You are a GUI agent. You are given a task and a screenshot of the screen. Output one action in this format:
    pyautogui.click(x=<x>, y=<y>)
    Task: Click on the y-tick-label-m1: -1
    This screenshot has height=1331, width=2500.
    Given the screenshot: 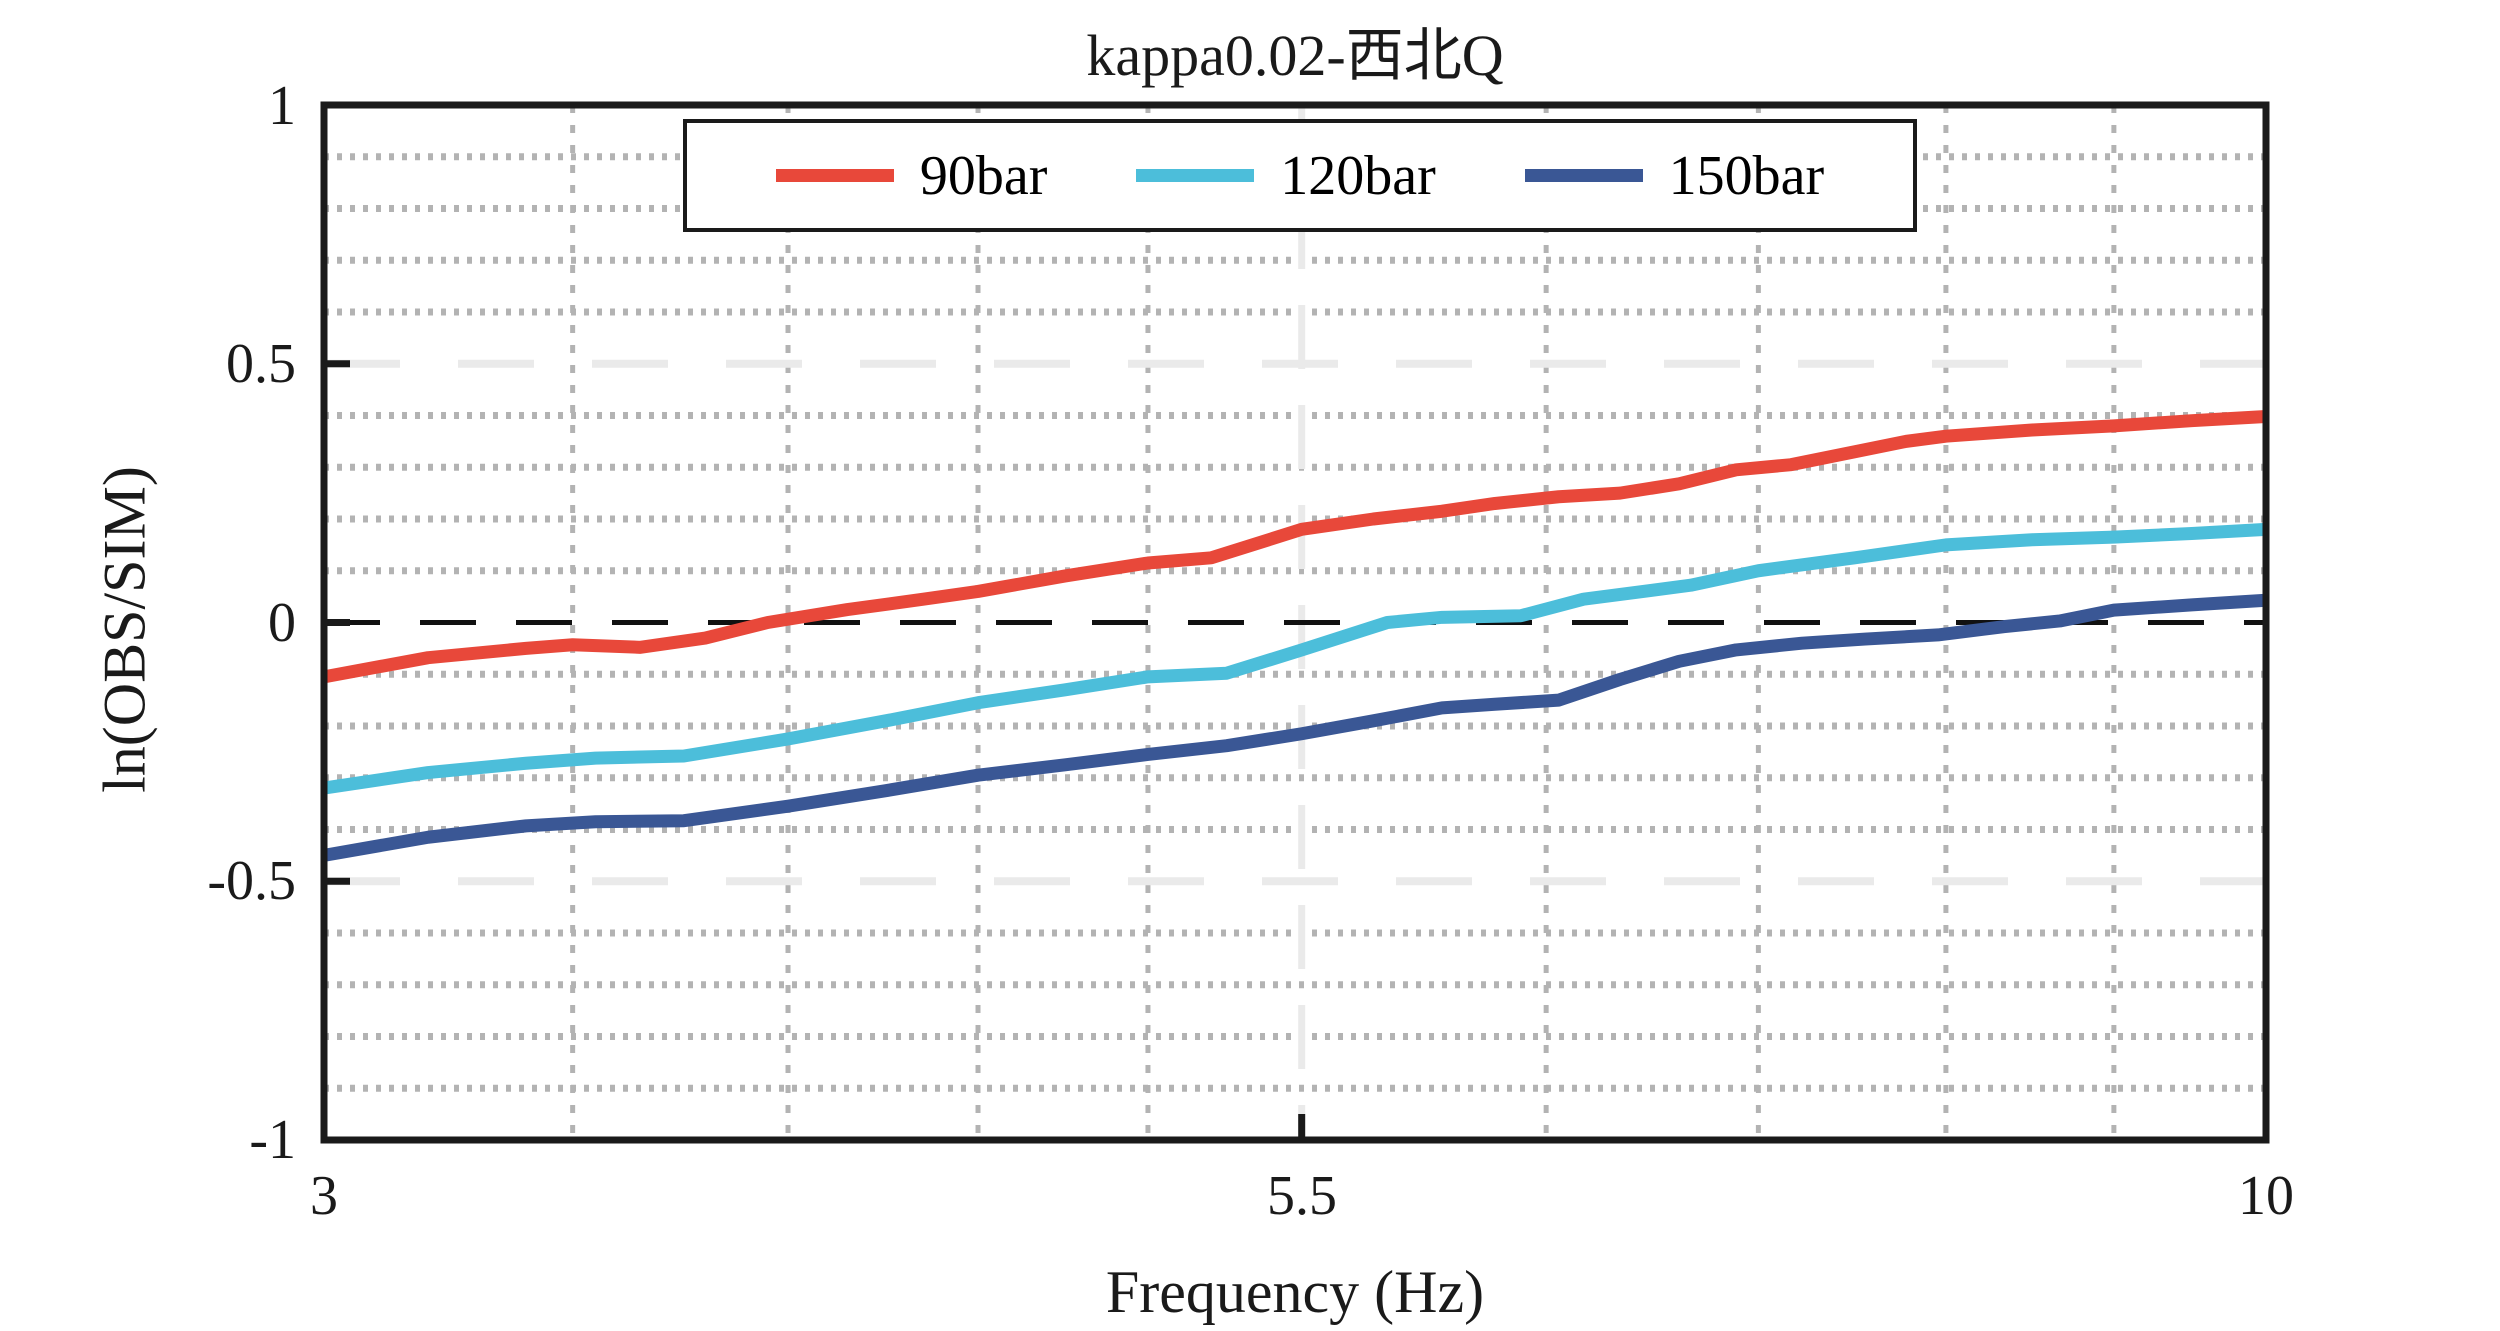 What is the action you would take?
    pyautogui.click(x=272, y=1140)
    